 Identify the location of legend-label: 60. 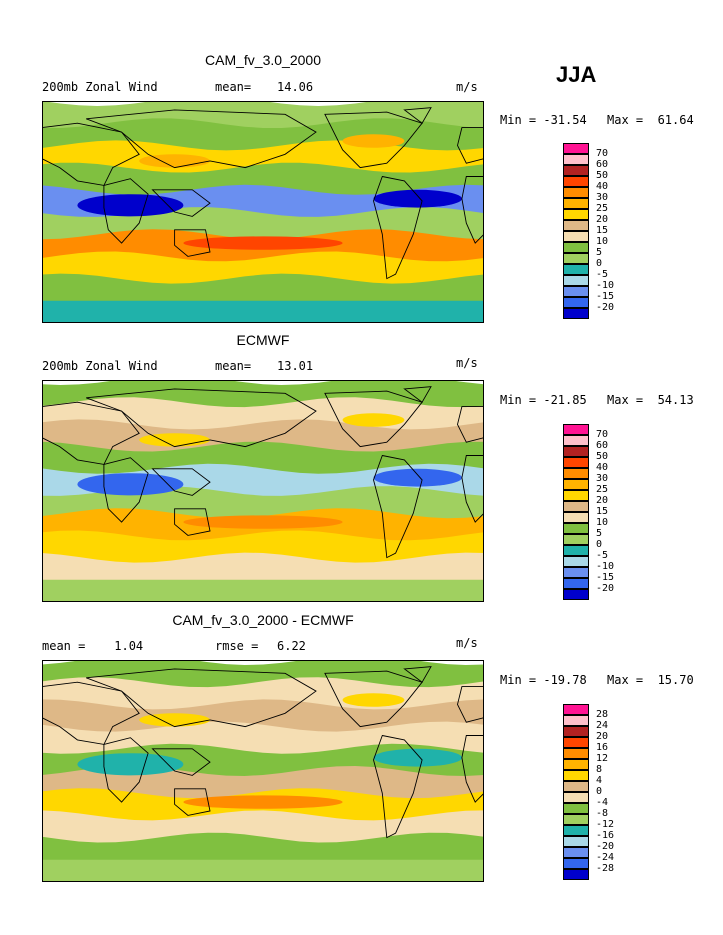
(602, 164).